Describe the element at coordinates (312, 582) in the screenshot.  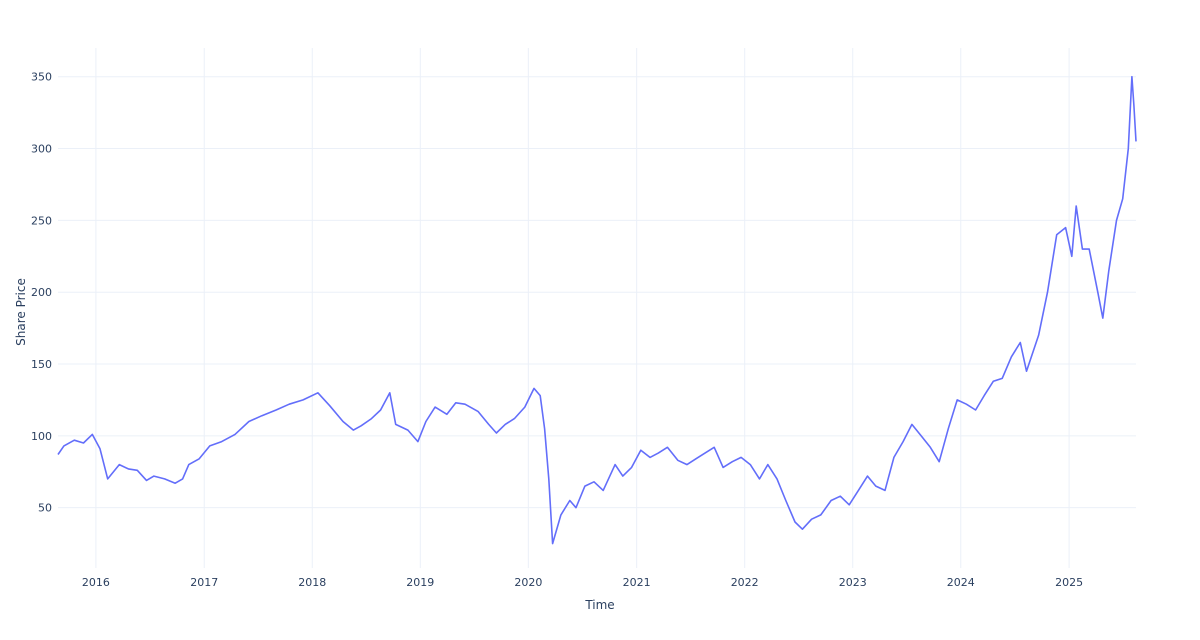
I see `x-tick-label: 2018` at that location.